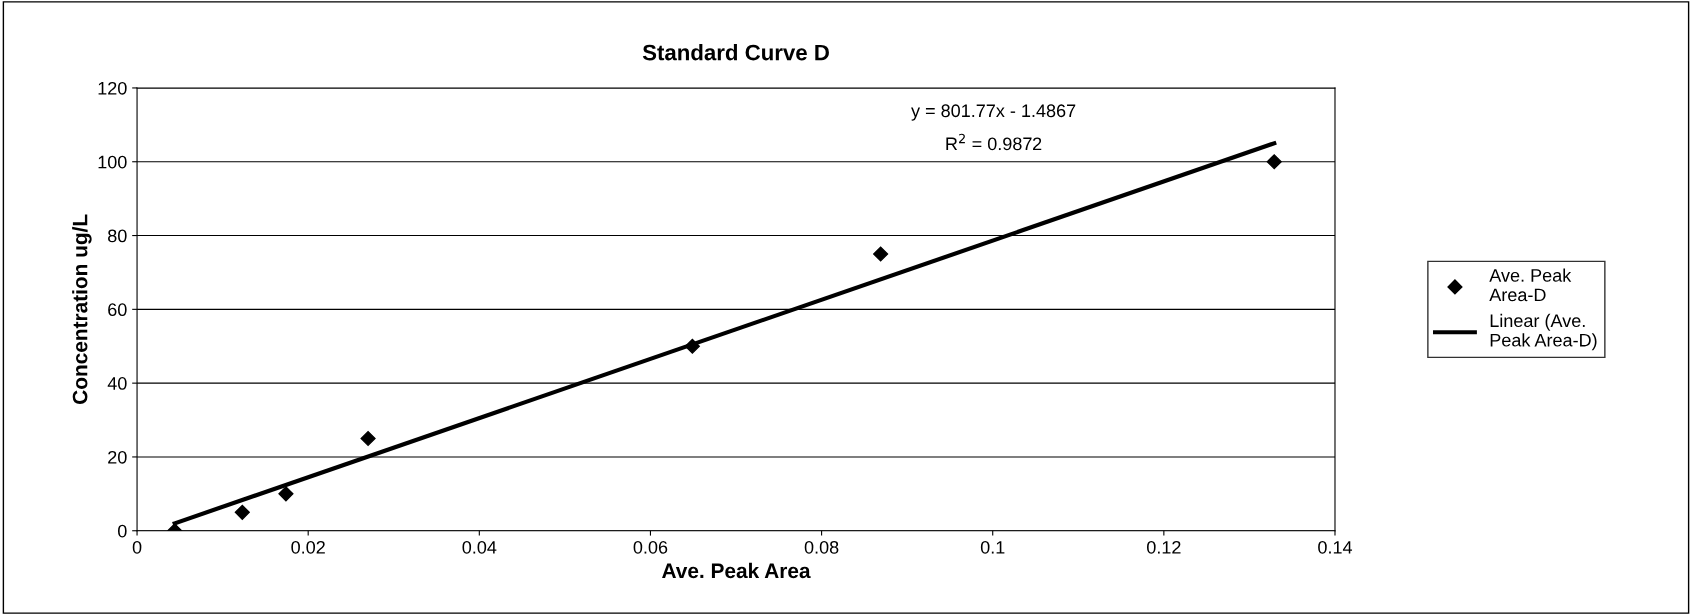 The image size is (1692, 615). What do you see at coordinates (112, 88) in the screenshot?
I see `y-tick-label: 120` at bounding box center [112, 88].